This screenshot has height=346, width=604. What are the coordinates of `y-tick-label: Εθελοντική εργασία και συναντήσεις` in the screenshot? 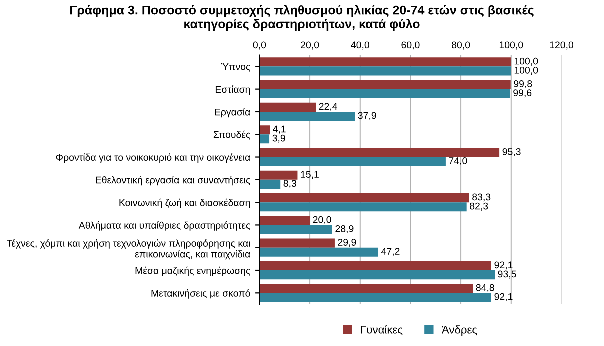 It's located at (173, 181).